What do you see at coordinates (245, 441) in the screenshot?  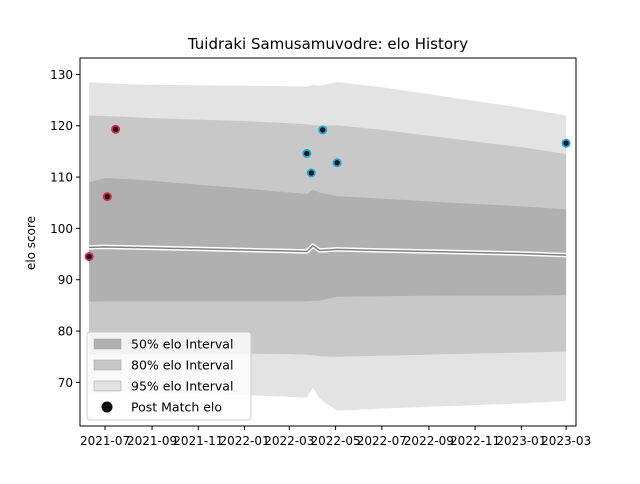 I see `x-tick-label: 2022-01` at bounding box center [245, 441].